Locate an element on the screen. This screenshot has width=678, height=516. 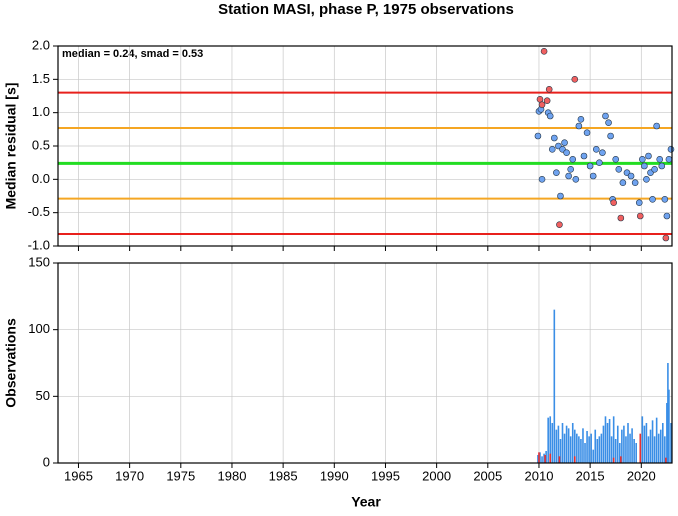
y-tick-label: 2.0 is located at coordinates (41, 44).